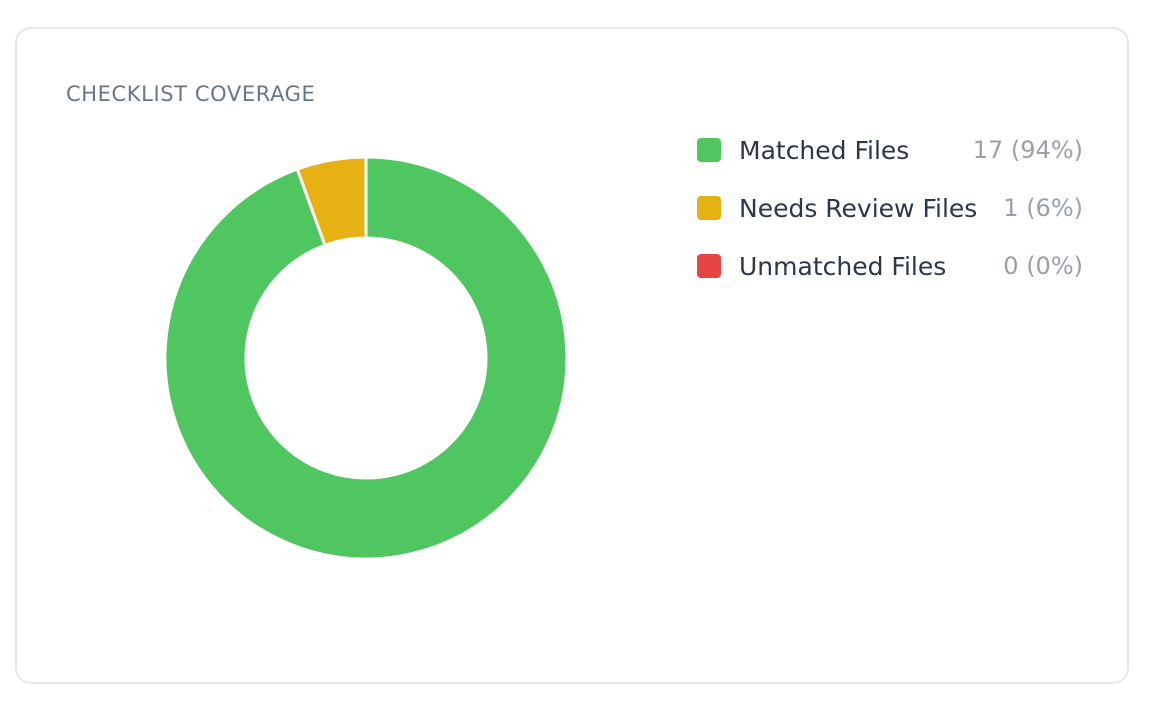  I want to click on legend-item-unmatched: Unmatched Files 0 (0%), so click(890, 266).